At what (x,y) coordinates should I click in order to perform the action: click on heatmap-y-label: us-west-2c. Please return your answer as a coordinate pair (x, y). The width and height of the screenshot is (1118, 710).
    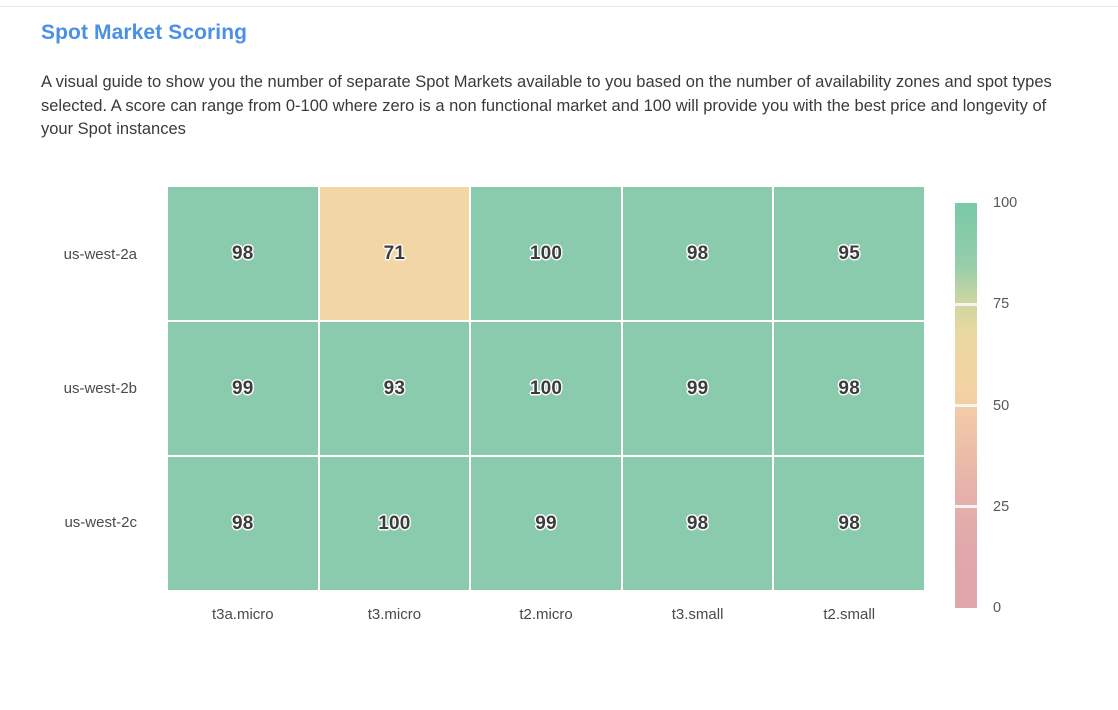
    Looking at the image, I should click on (100, 523).